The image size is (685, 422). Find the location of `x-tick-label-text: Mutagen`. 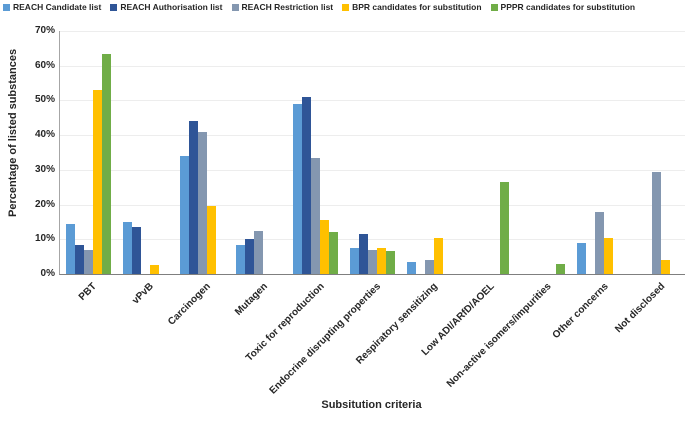

x-tick-label-text: Mutagen is located at coordinates (251, 299).